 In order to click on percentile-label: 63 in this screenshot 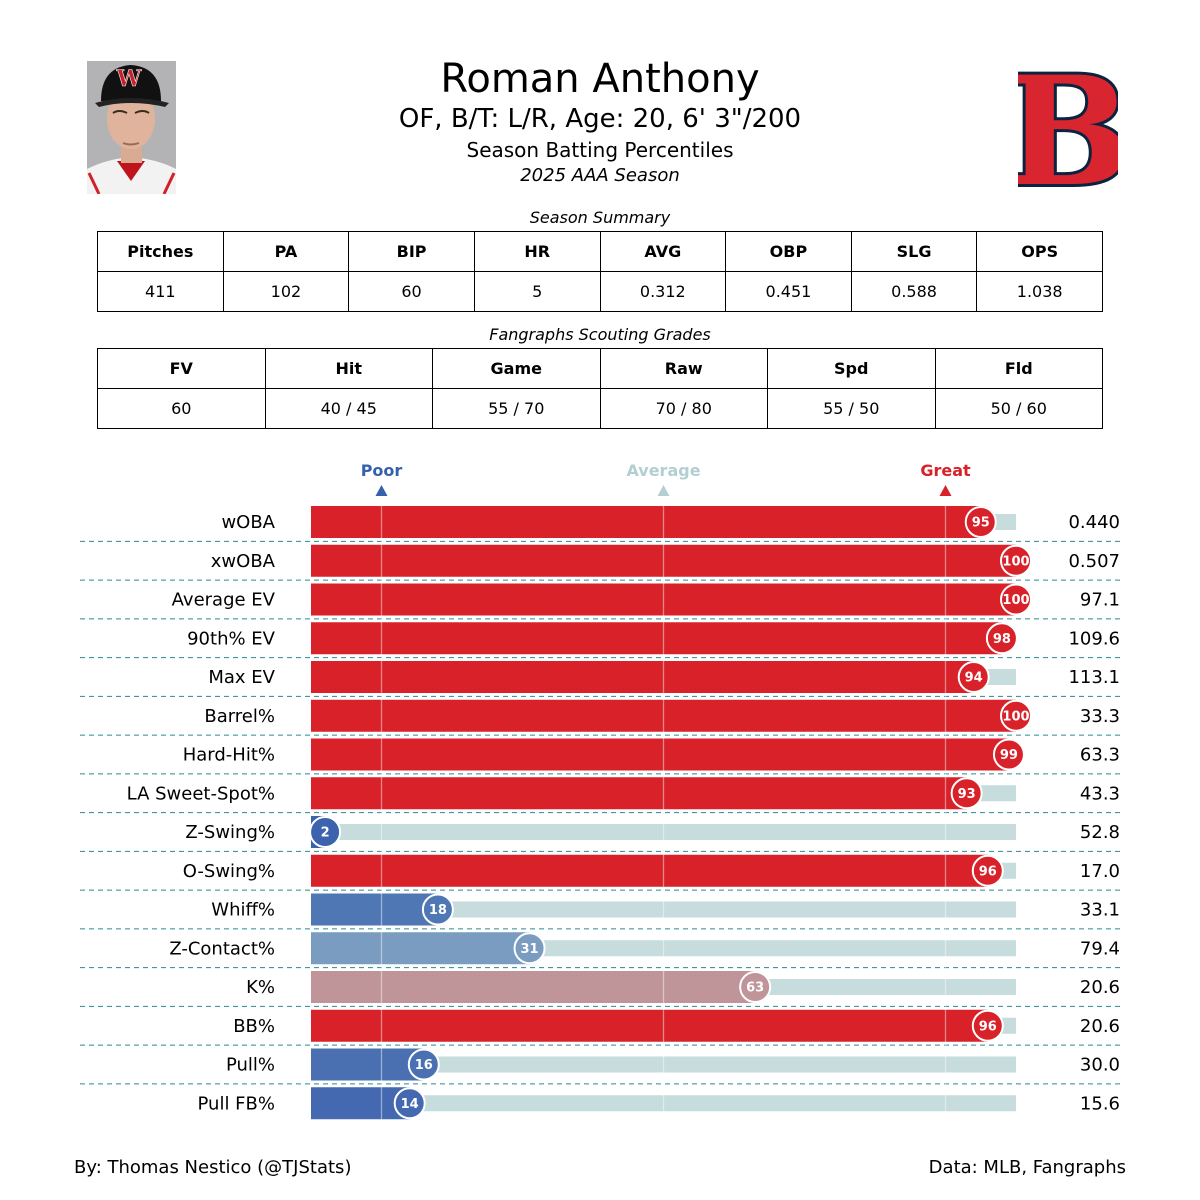, I will do `click(755, 988)`.